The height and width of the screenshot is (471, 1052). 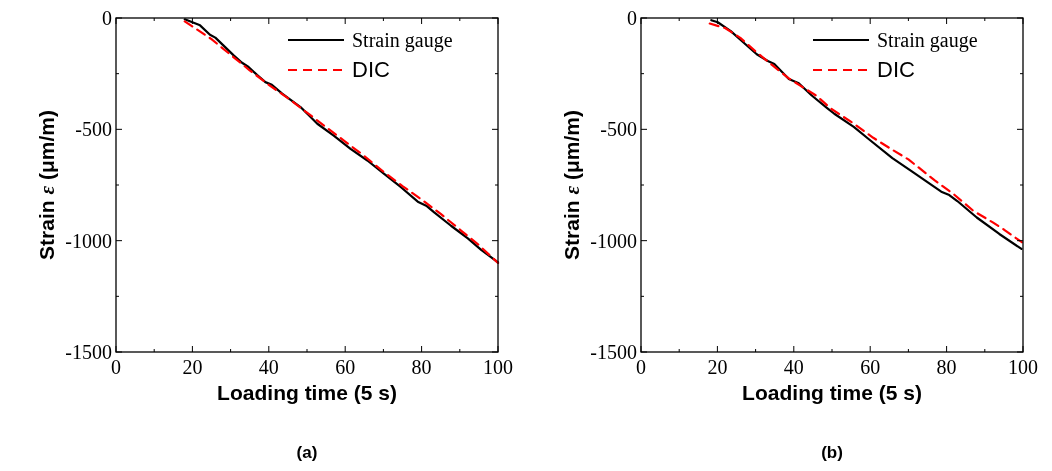 What do you see at coordinates (307, 452) in the screenshot?
I see `text: (a)` at bounding box center [307, 452].